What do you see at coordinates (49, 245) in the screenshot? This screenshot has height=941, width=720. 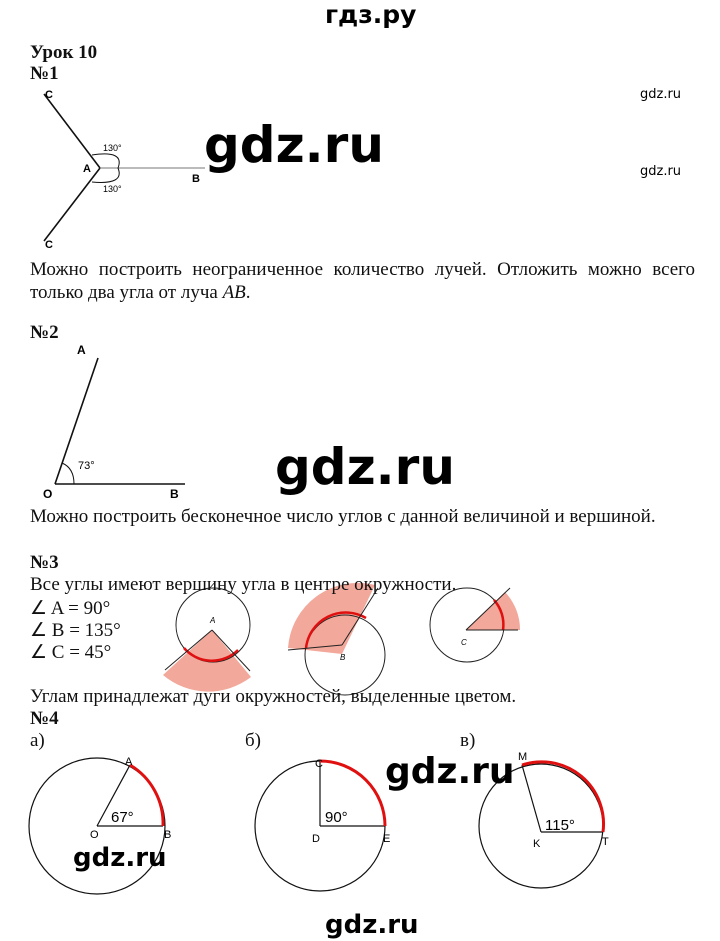 I see `label-c-bottom: C` at bounding box center [49, 245].